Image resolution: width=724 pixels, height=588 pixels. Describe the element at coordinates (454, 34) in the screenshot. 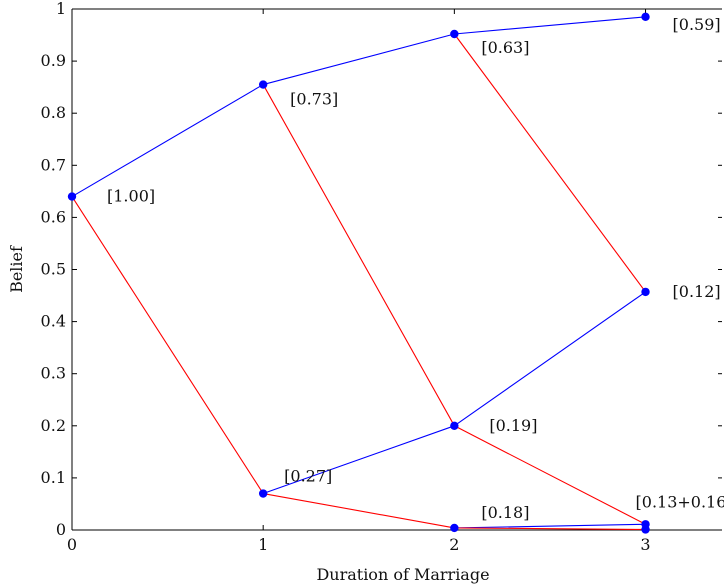

I see `node-n2a` at that location.